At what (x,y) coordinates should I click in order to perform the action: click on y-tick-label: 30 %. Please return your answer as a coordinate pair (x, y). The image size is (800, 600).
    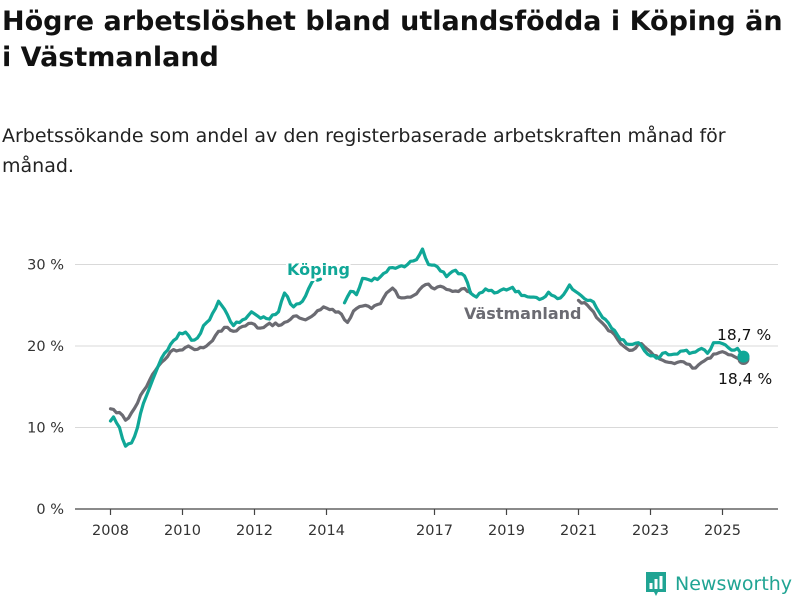
    Looking at the image, I should click on (45, 266).